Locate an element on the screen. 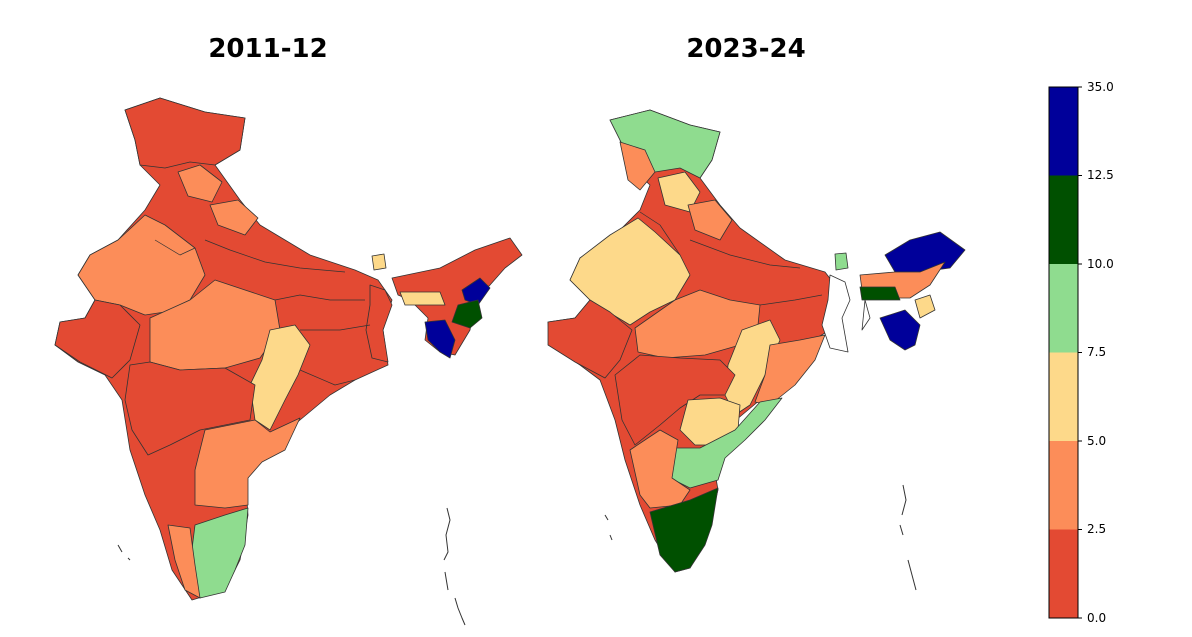 This screenshot has height=637, width=1192. state-ap-left is located at coordinates (247, 463).